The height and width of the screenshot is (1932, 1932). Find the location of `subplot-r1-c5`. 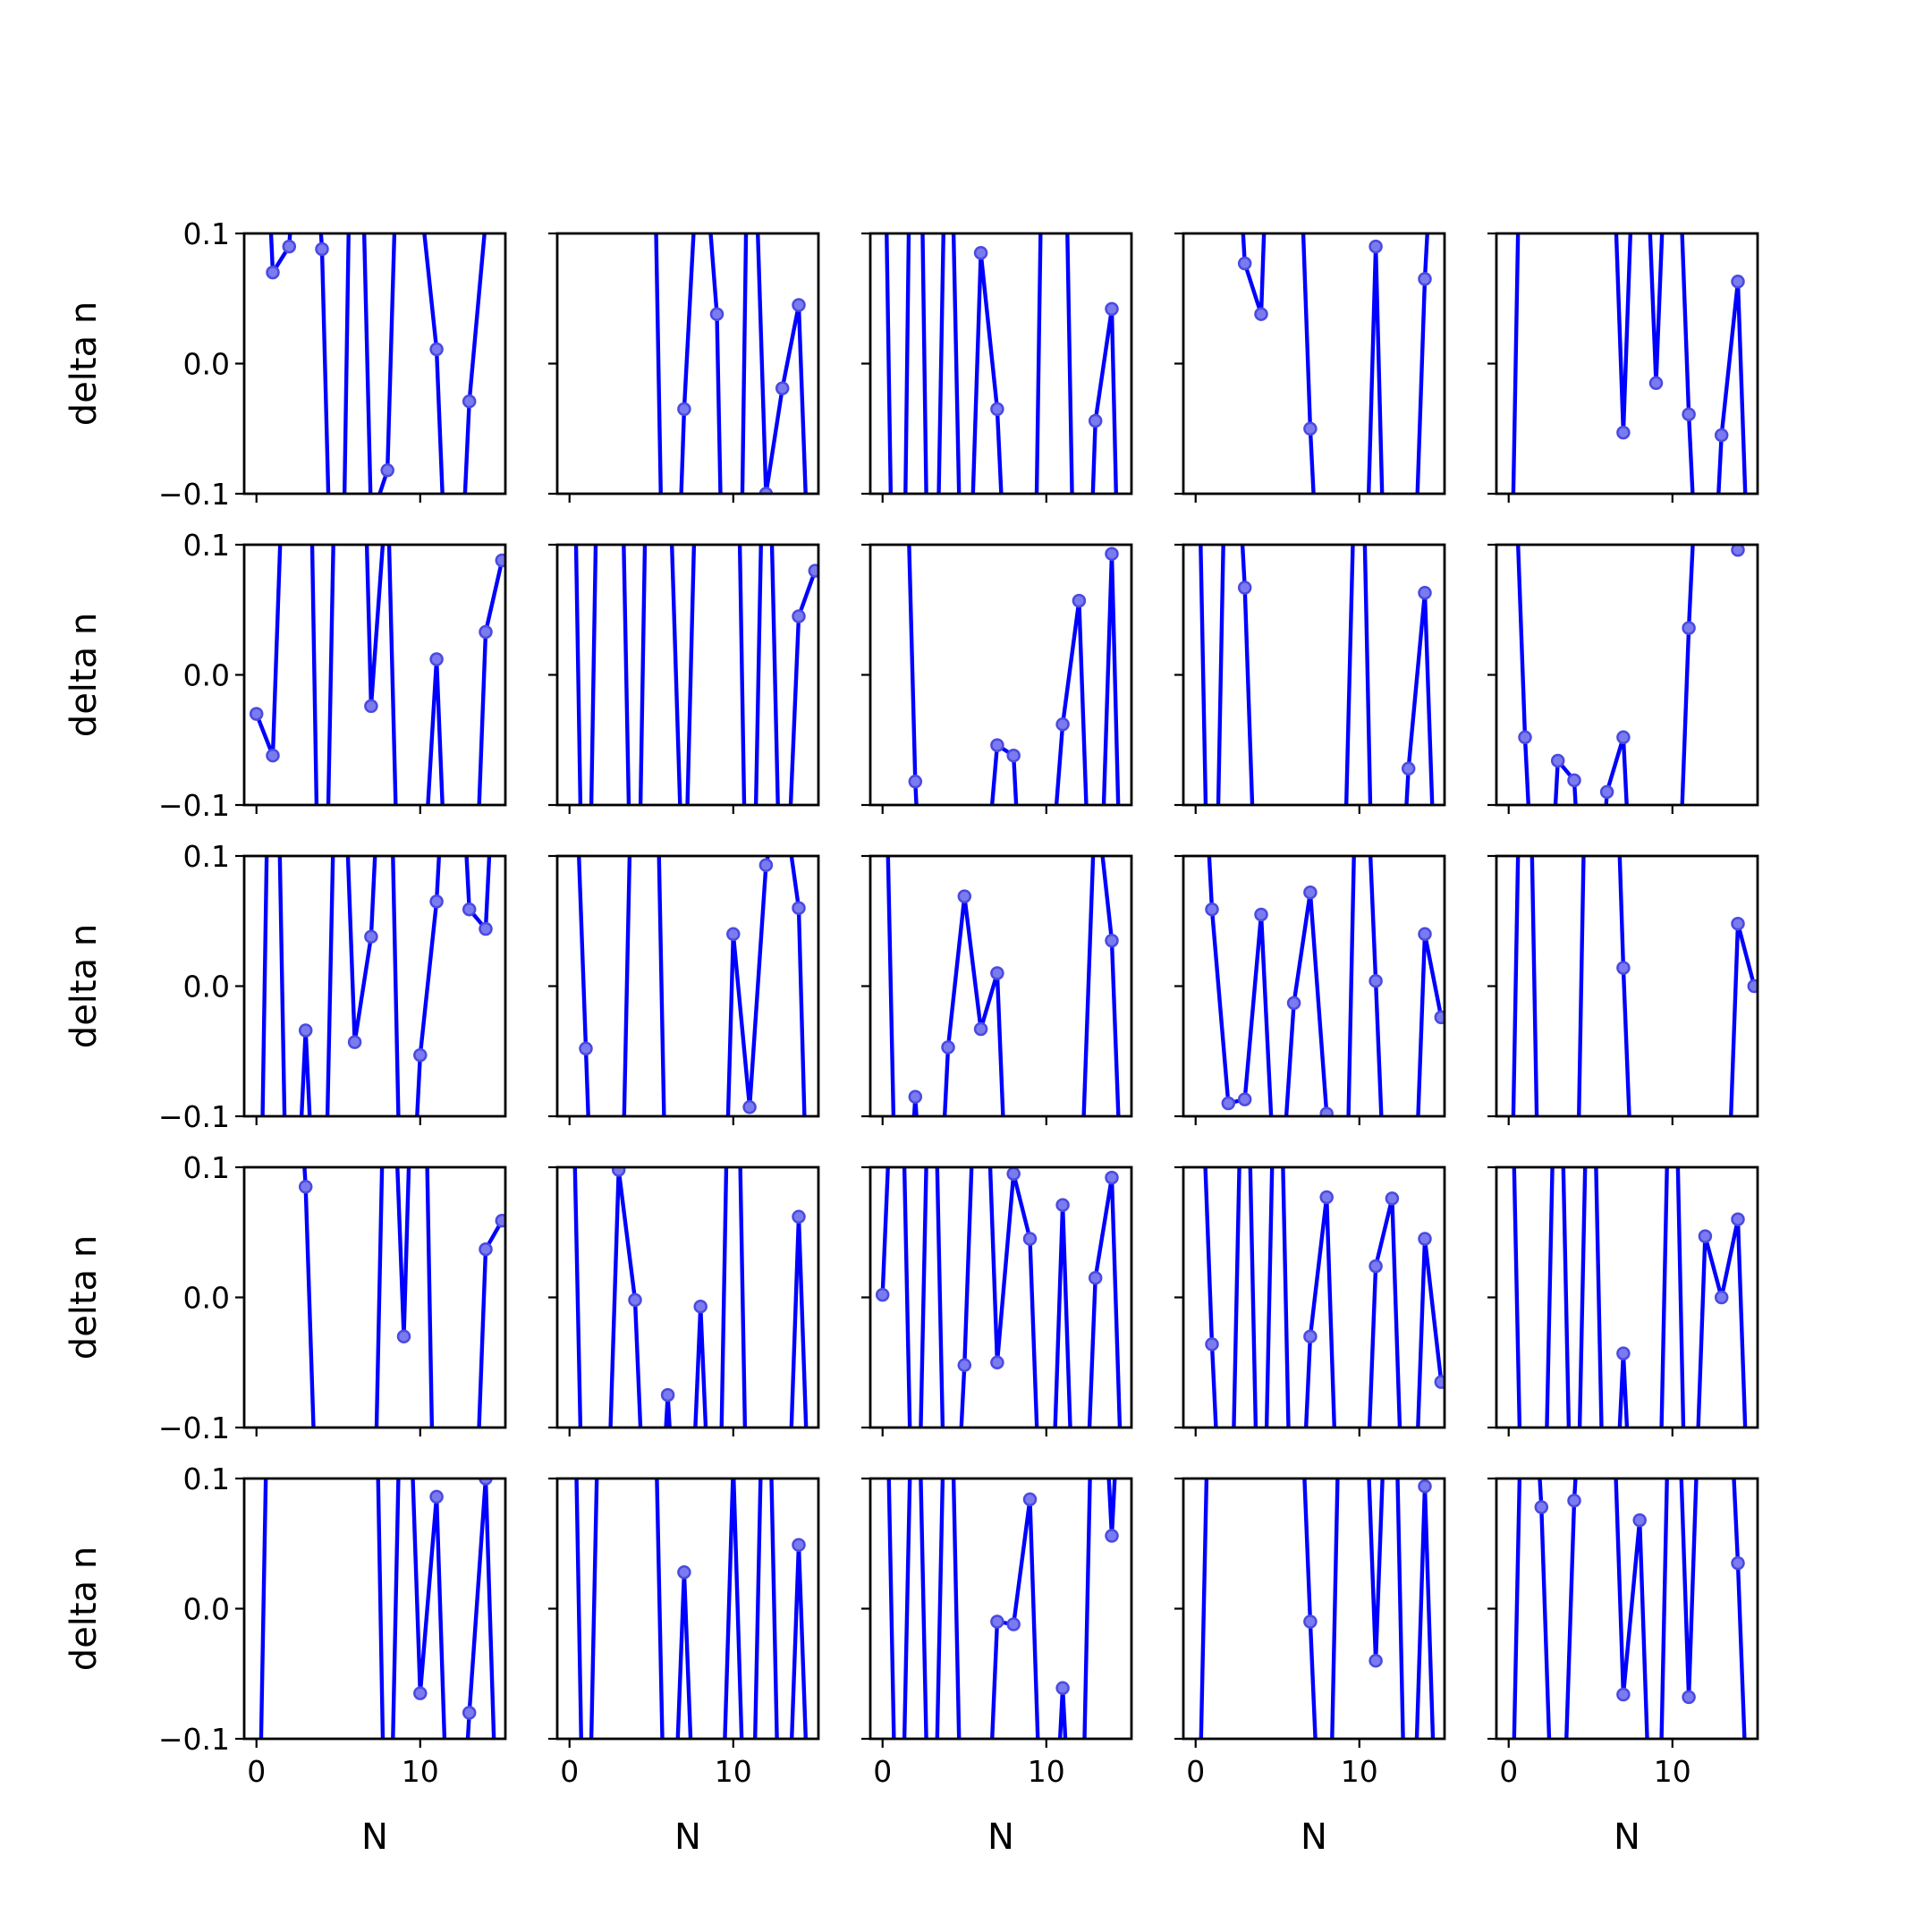

subplot-r1-c5 is located at coordinates (1623, 367).